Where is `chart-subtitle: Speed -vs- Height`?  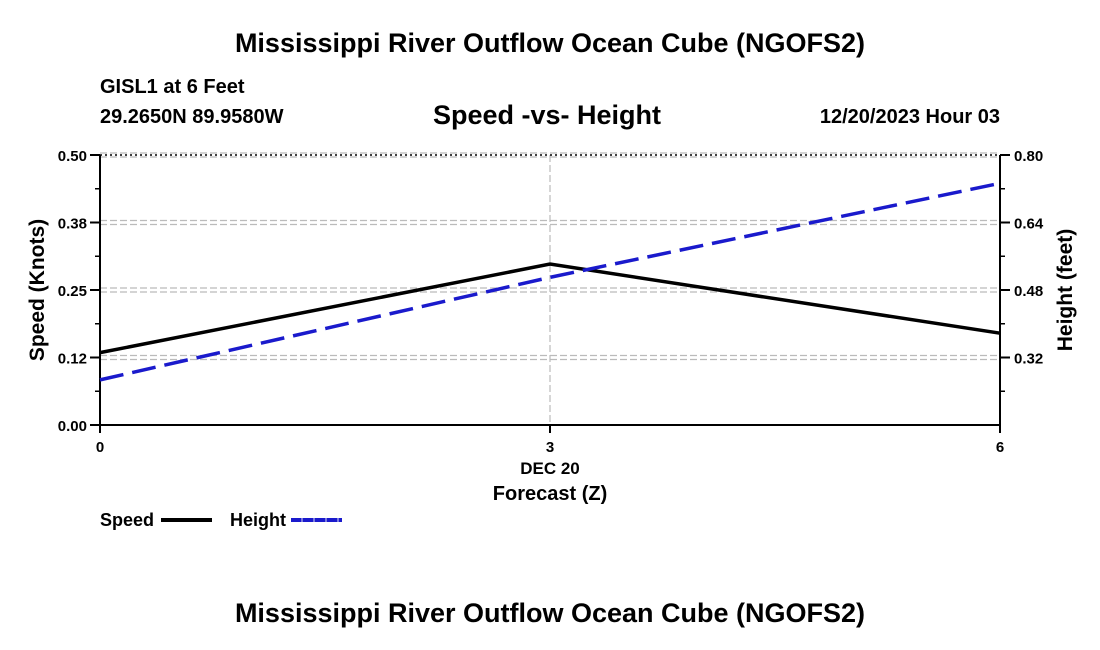 chart-subtitle: Speed -vs- Height is located at coordinates (547, 115).